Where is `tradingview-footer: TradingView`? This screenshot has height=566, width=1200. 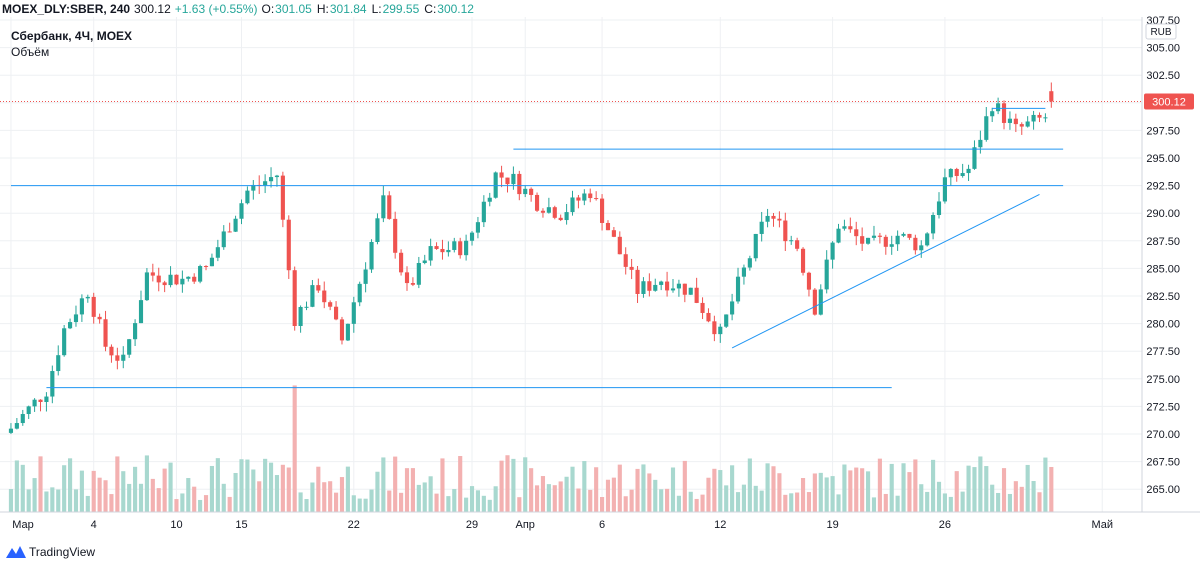 tradingview-footer: TradingView is located at coordinates (50, 552).